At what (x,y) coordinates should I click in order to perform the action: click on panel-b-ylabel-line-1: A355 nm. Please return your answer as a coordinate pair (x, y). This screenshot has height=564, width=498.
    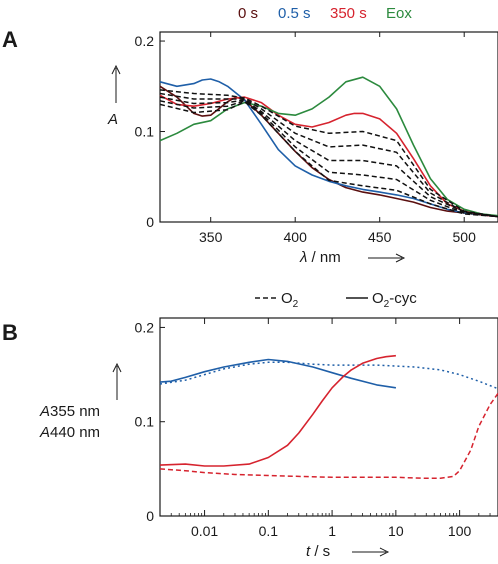
    Looking at the image, I should click on (69, 411).